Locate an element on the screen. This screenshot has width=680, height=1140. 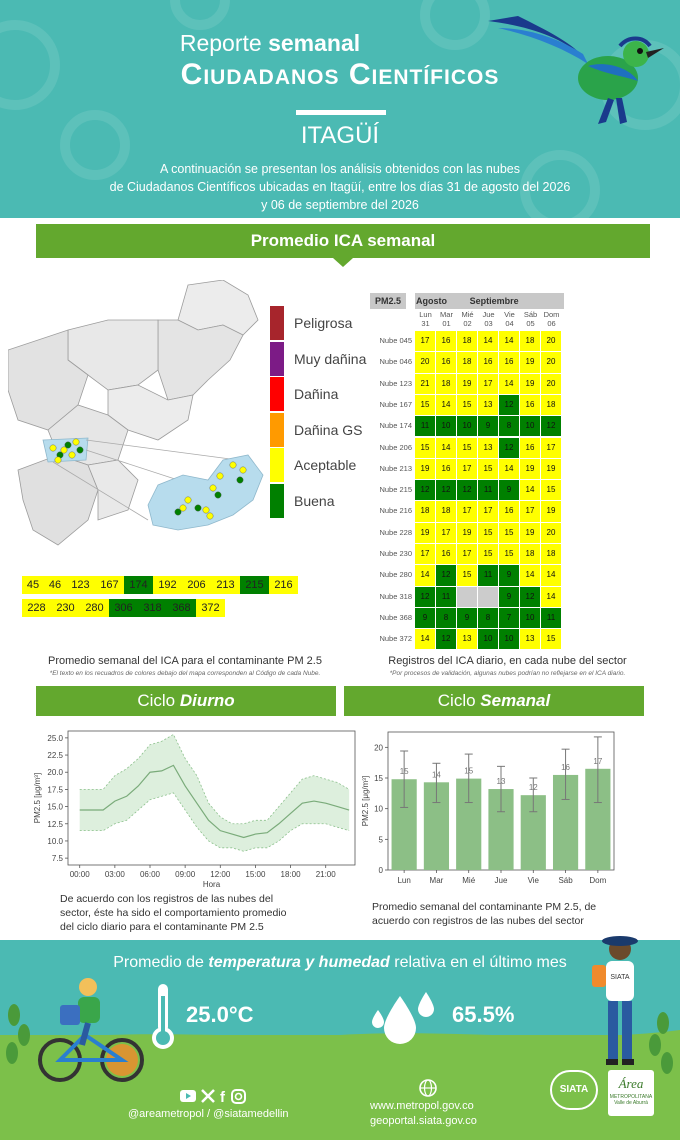
table-day-number: 03 is located at coordinates (488, 323).